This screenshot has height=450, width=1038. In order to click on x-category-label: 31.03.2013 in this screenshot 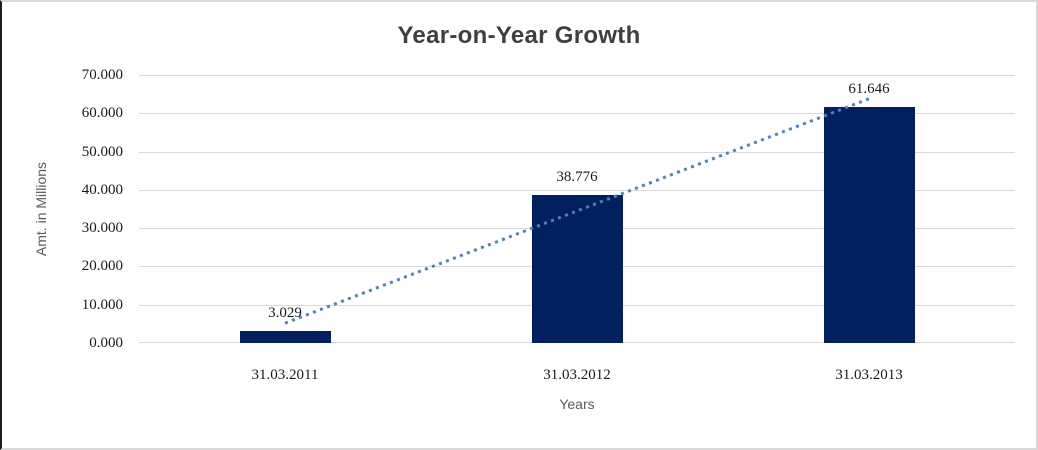, I will do `click(869, 375)`.